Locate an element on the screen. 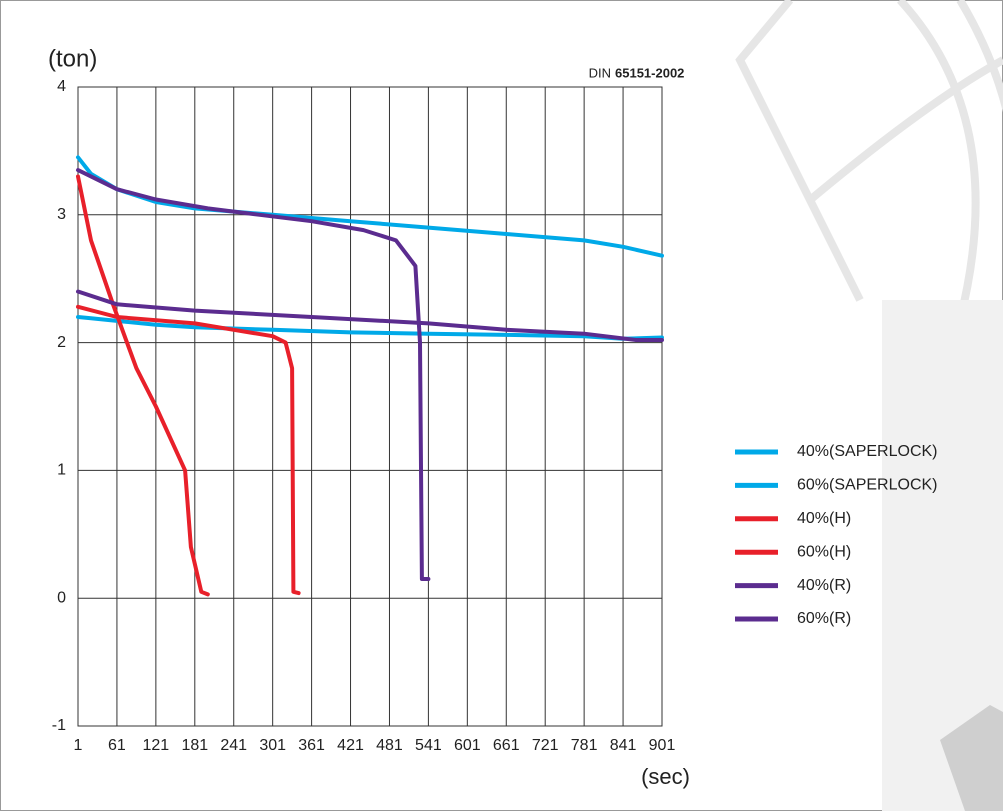 This screenshot has width=1003, height=811. x-tick-label: 541 is located at coordinates (428, 745).